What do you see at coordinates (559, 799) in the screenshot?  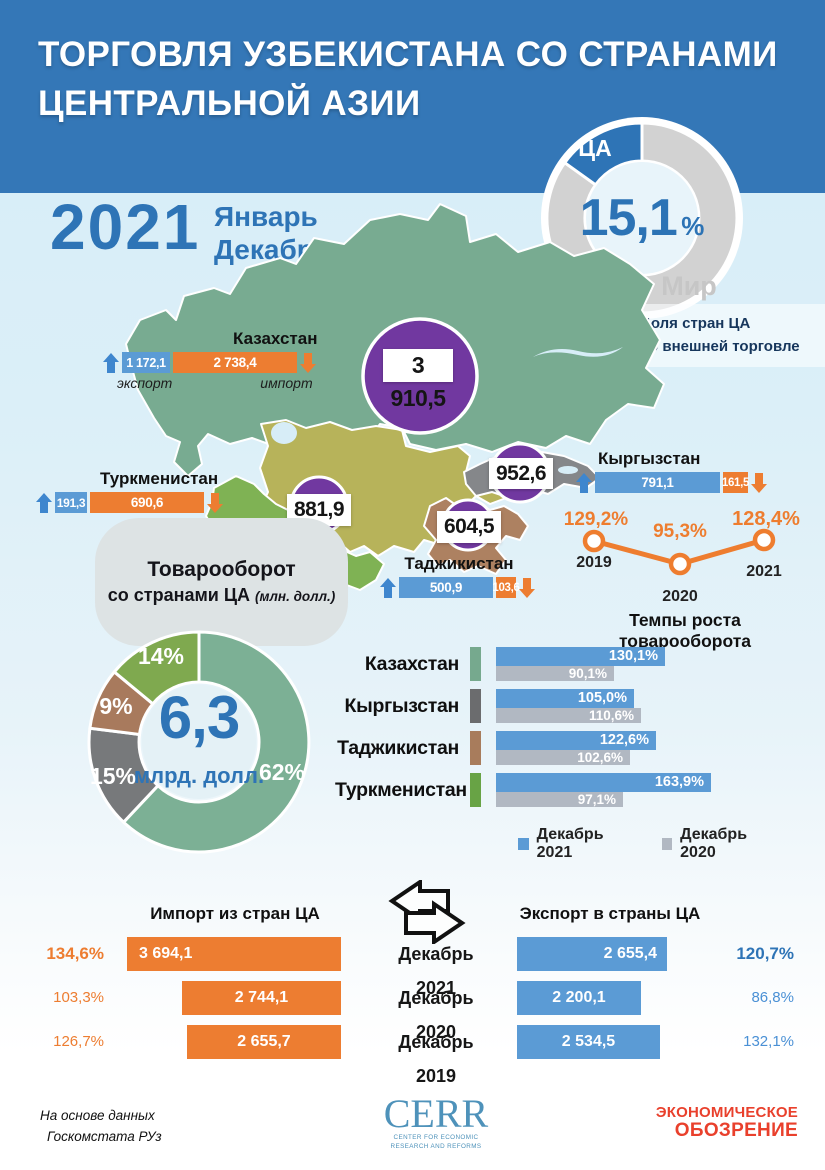 I see `bar-2020: 97,1%` at bounding box center [559, 799].